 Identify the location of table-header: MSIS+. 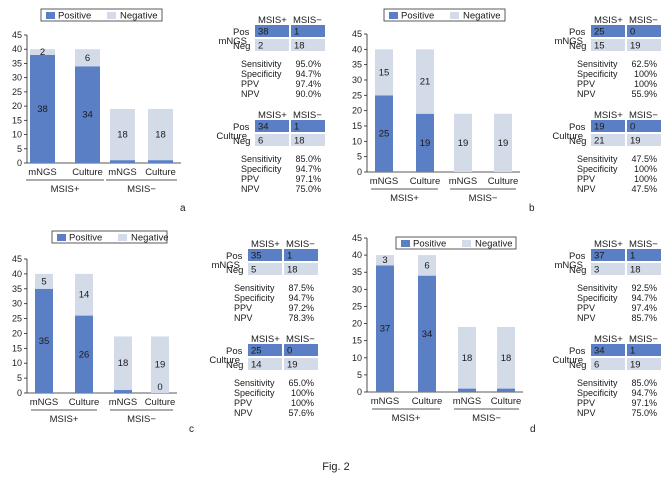
(608, 20).